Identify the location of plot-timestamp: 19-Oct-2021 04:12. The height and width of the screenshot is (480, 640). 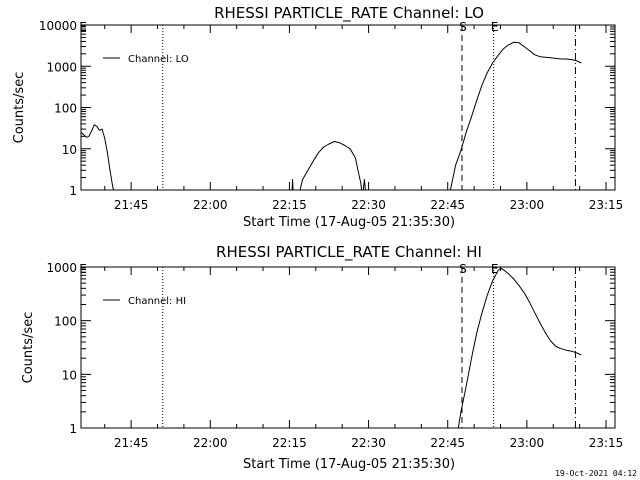
(596, 473).